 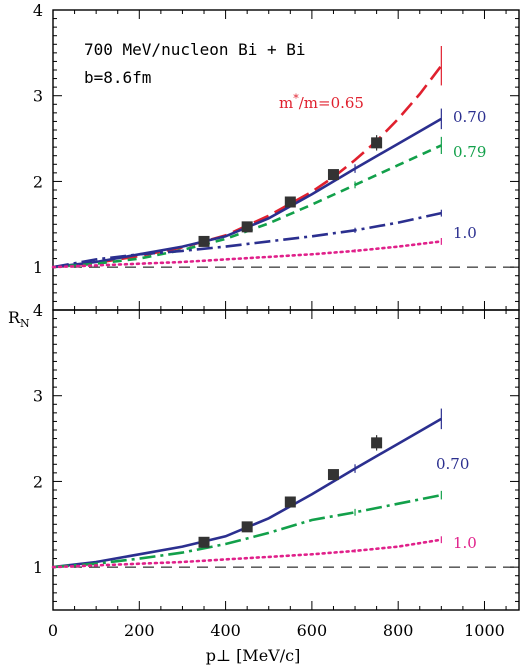 What do you see at coordinates (398, 630) in the screenshot?
I see `x-tick-label: 800` at bounding box center [398, 630].